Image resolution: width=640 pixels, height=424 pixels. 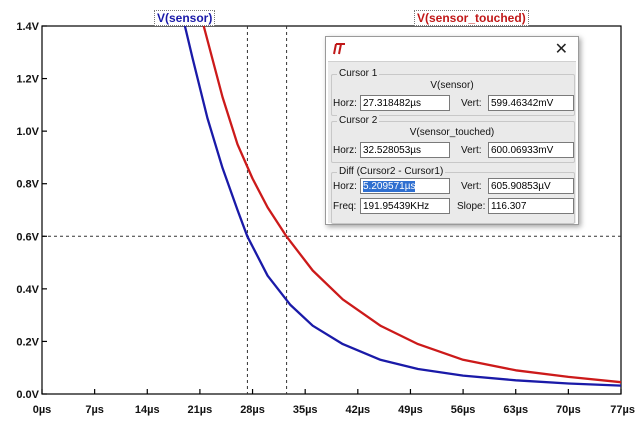 What do you see at coordinates (405, 150) in the screenshot?
I see `cursor2-horz-field: 32.528053µs` at bounding box center [405, 150].